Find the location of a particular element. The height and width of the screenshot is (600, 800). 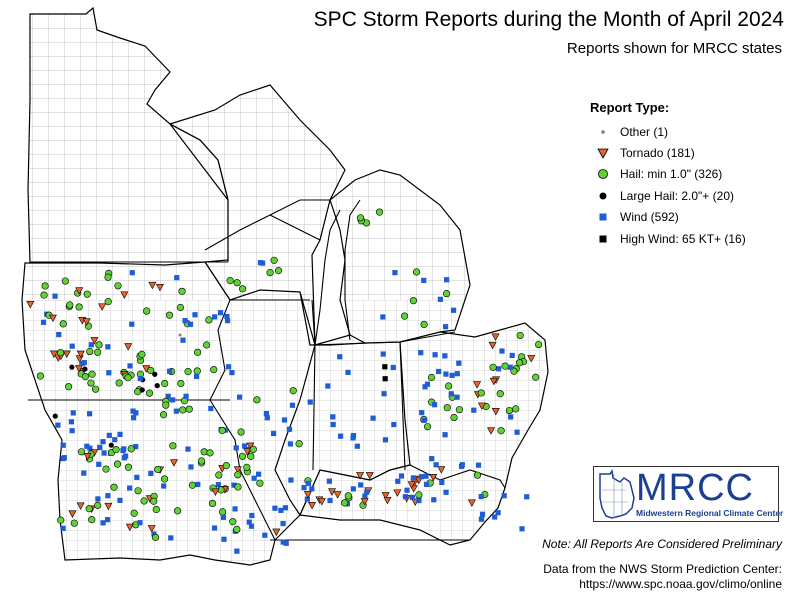

midwest-outline-logo-icon is located at coordinates (617, 493).